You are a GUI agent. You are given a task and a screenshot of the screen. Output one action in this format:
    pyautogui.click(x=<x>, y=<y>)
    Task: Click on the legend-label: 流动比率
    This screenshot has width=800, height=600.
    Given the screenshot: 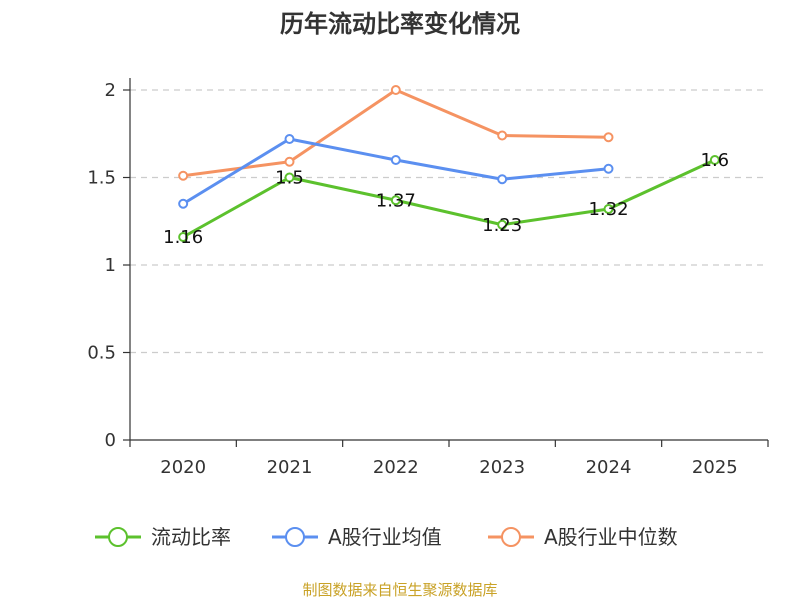 What is the action you would take?
    pyautogui.click(x=191, y=537)
    